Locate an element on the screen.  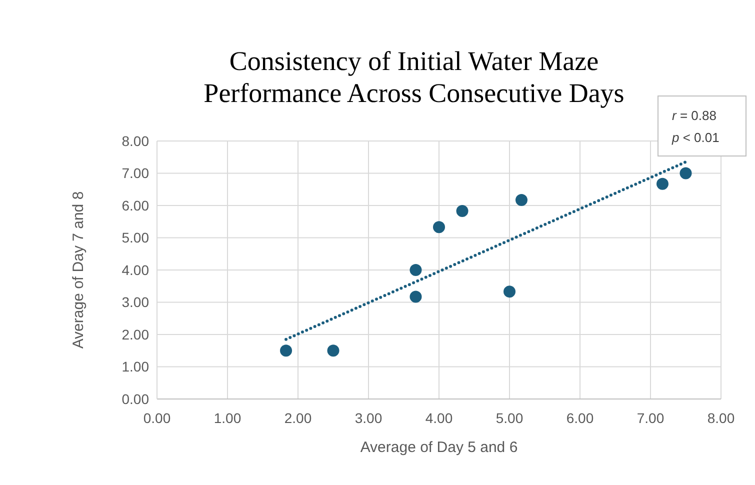
x-tick-label: 6.00 is located at coordinates (580, 418).